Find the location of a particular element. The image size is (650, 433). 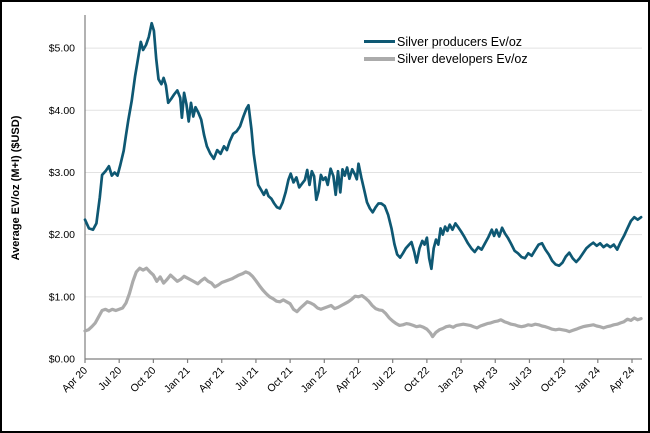

legend-label-developers: Silver developers Ev/oz is located at coordinates (462, 58).